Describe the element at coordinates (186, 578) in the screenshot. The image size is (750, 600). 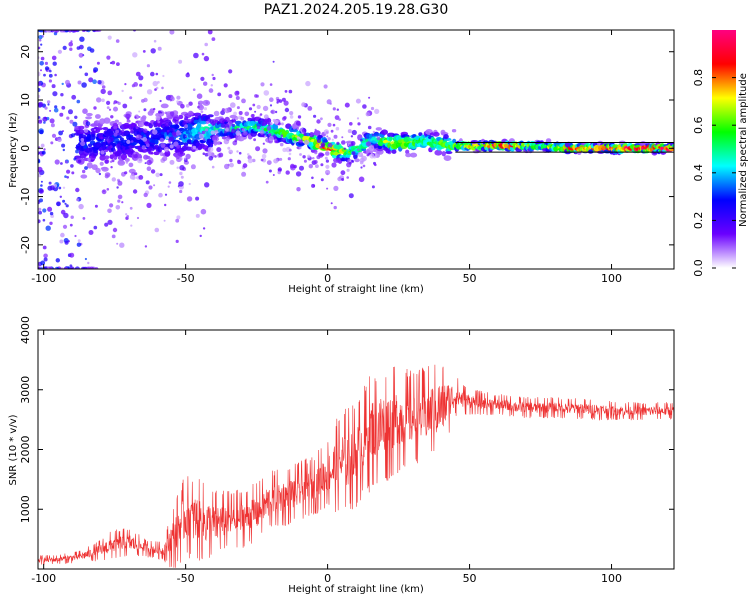
I see `snr-x-tick-label: -50` at that location.